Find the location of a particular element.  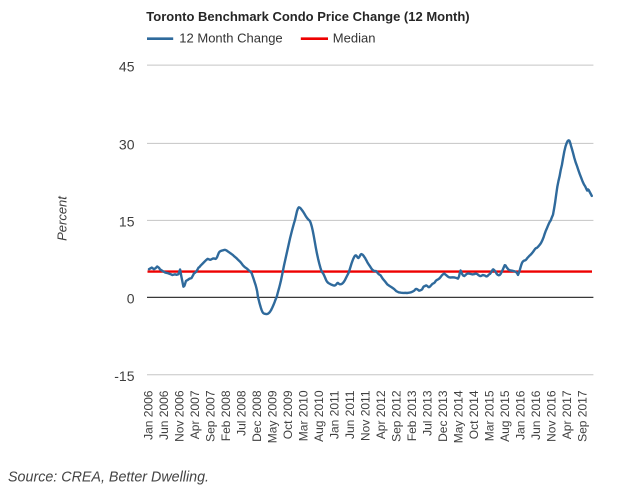

svg-text: Apr 2012 is located at coordinates (381, 414).